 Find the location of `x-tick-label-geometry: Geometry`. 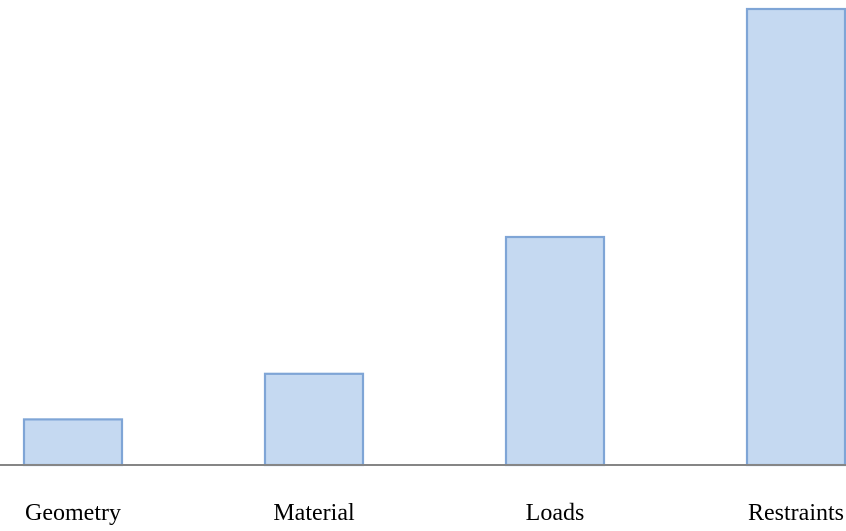

x-tick-label-geometry: Geometry is located at coordinates (73, 513).